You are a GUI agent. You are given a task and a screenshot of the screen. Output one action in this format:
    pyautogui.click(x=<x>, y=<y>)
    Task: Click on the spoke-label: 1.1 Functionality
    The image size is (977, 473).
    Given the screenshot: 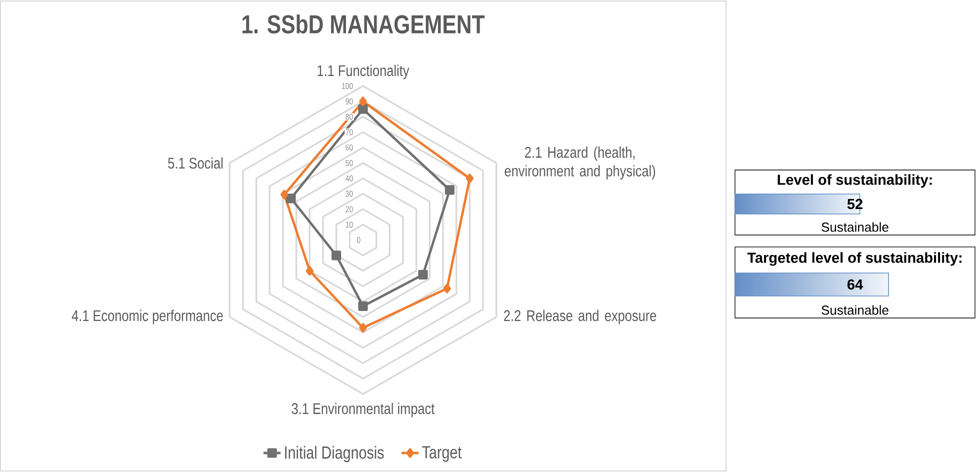 What is the action you would take?
    pyautogui.click(x=364, y=72)
    